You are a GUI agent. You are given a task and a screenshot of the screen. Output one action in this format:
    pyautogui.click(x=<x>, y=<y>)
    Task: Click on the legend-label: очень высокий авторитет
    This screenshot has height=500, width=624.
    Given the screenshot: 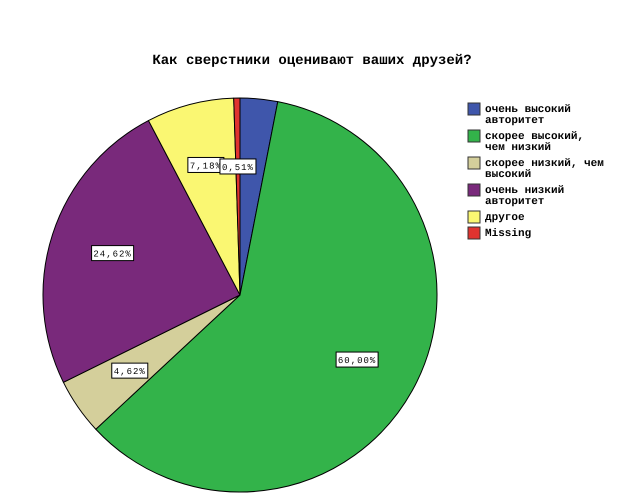 What is the action you would take?
    pyautogui.click(x=528, y=115)
    